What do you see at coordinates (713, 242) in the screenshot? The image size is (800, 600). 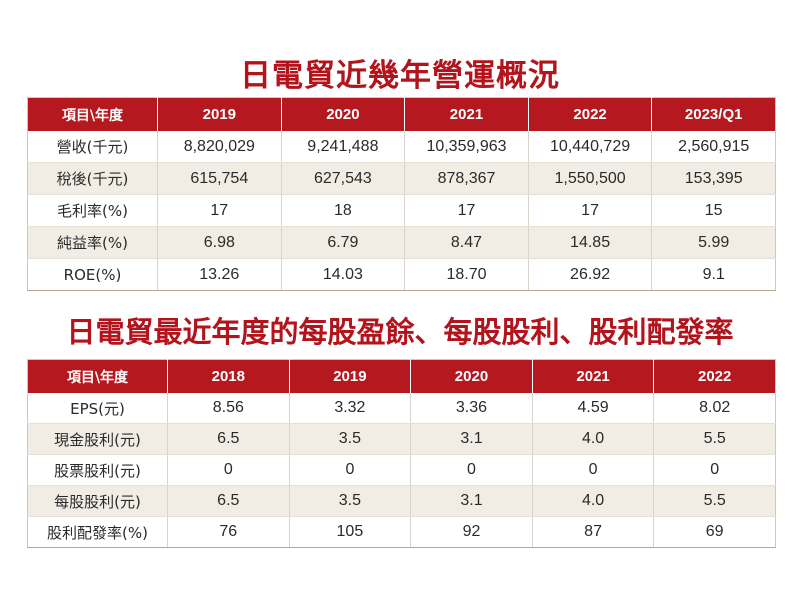 I see `table-cell: 5.99` at bounding box center [713, 242].